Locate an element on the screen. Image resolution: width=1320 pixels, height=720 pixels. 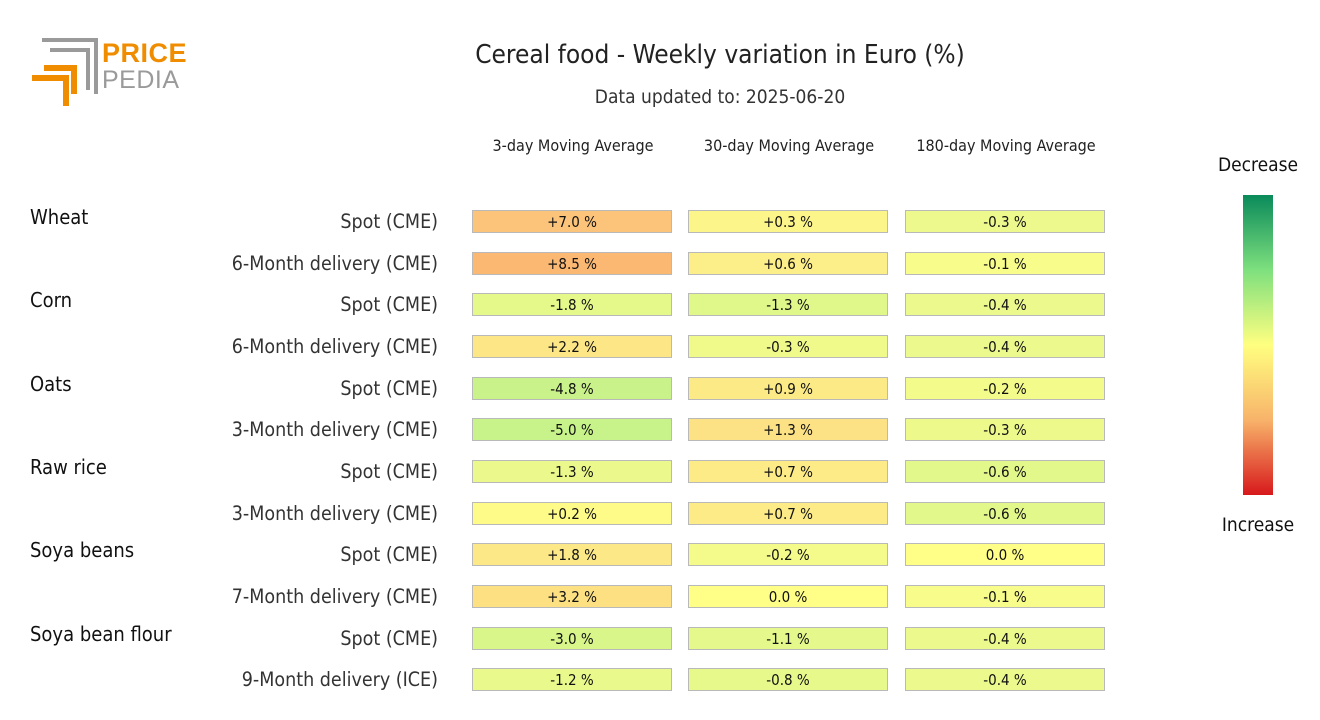
value-cell: +0.3 % is located at coordinates (788, 221).